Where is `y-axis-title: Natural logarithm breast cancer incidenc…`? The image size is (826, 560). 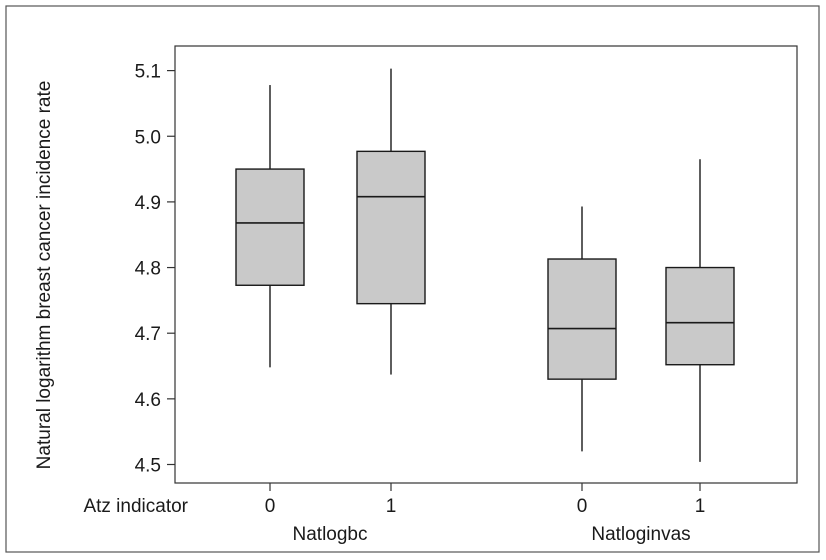 y-axis-title: Natural logarithm breast cancer incidenc… is located at coordinates (44, 275).